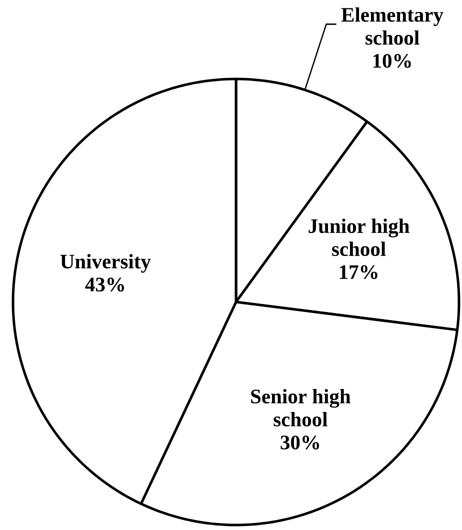  What do you see at coordinates (301, 407) in the screenshot?
I see `slice-label: Senior high school` at bounding box center [301, 407].